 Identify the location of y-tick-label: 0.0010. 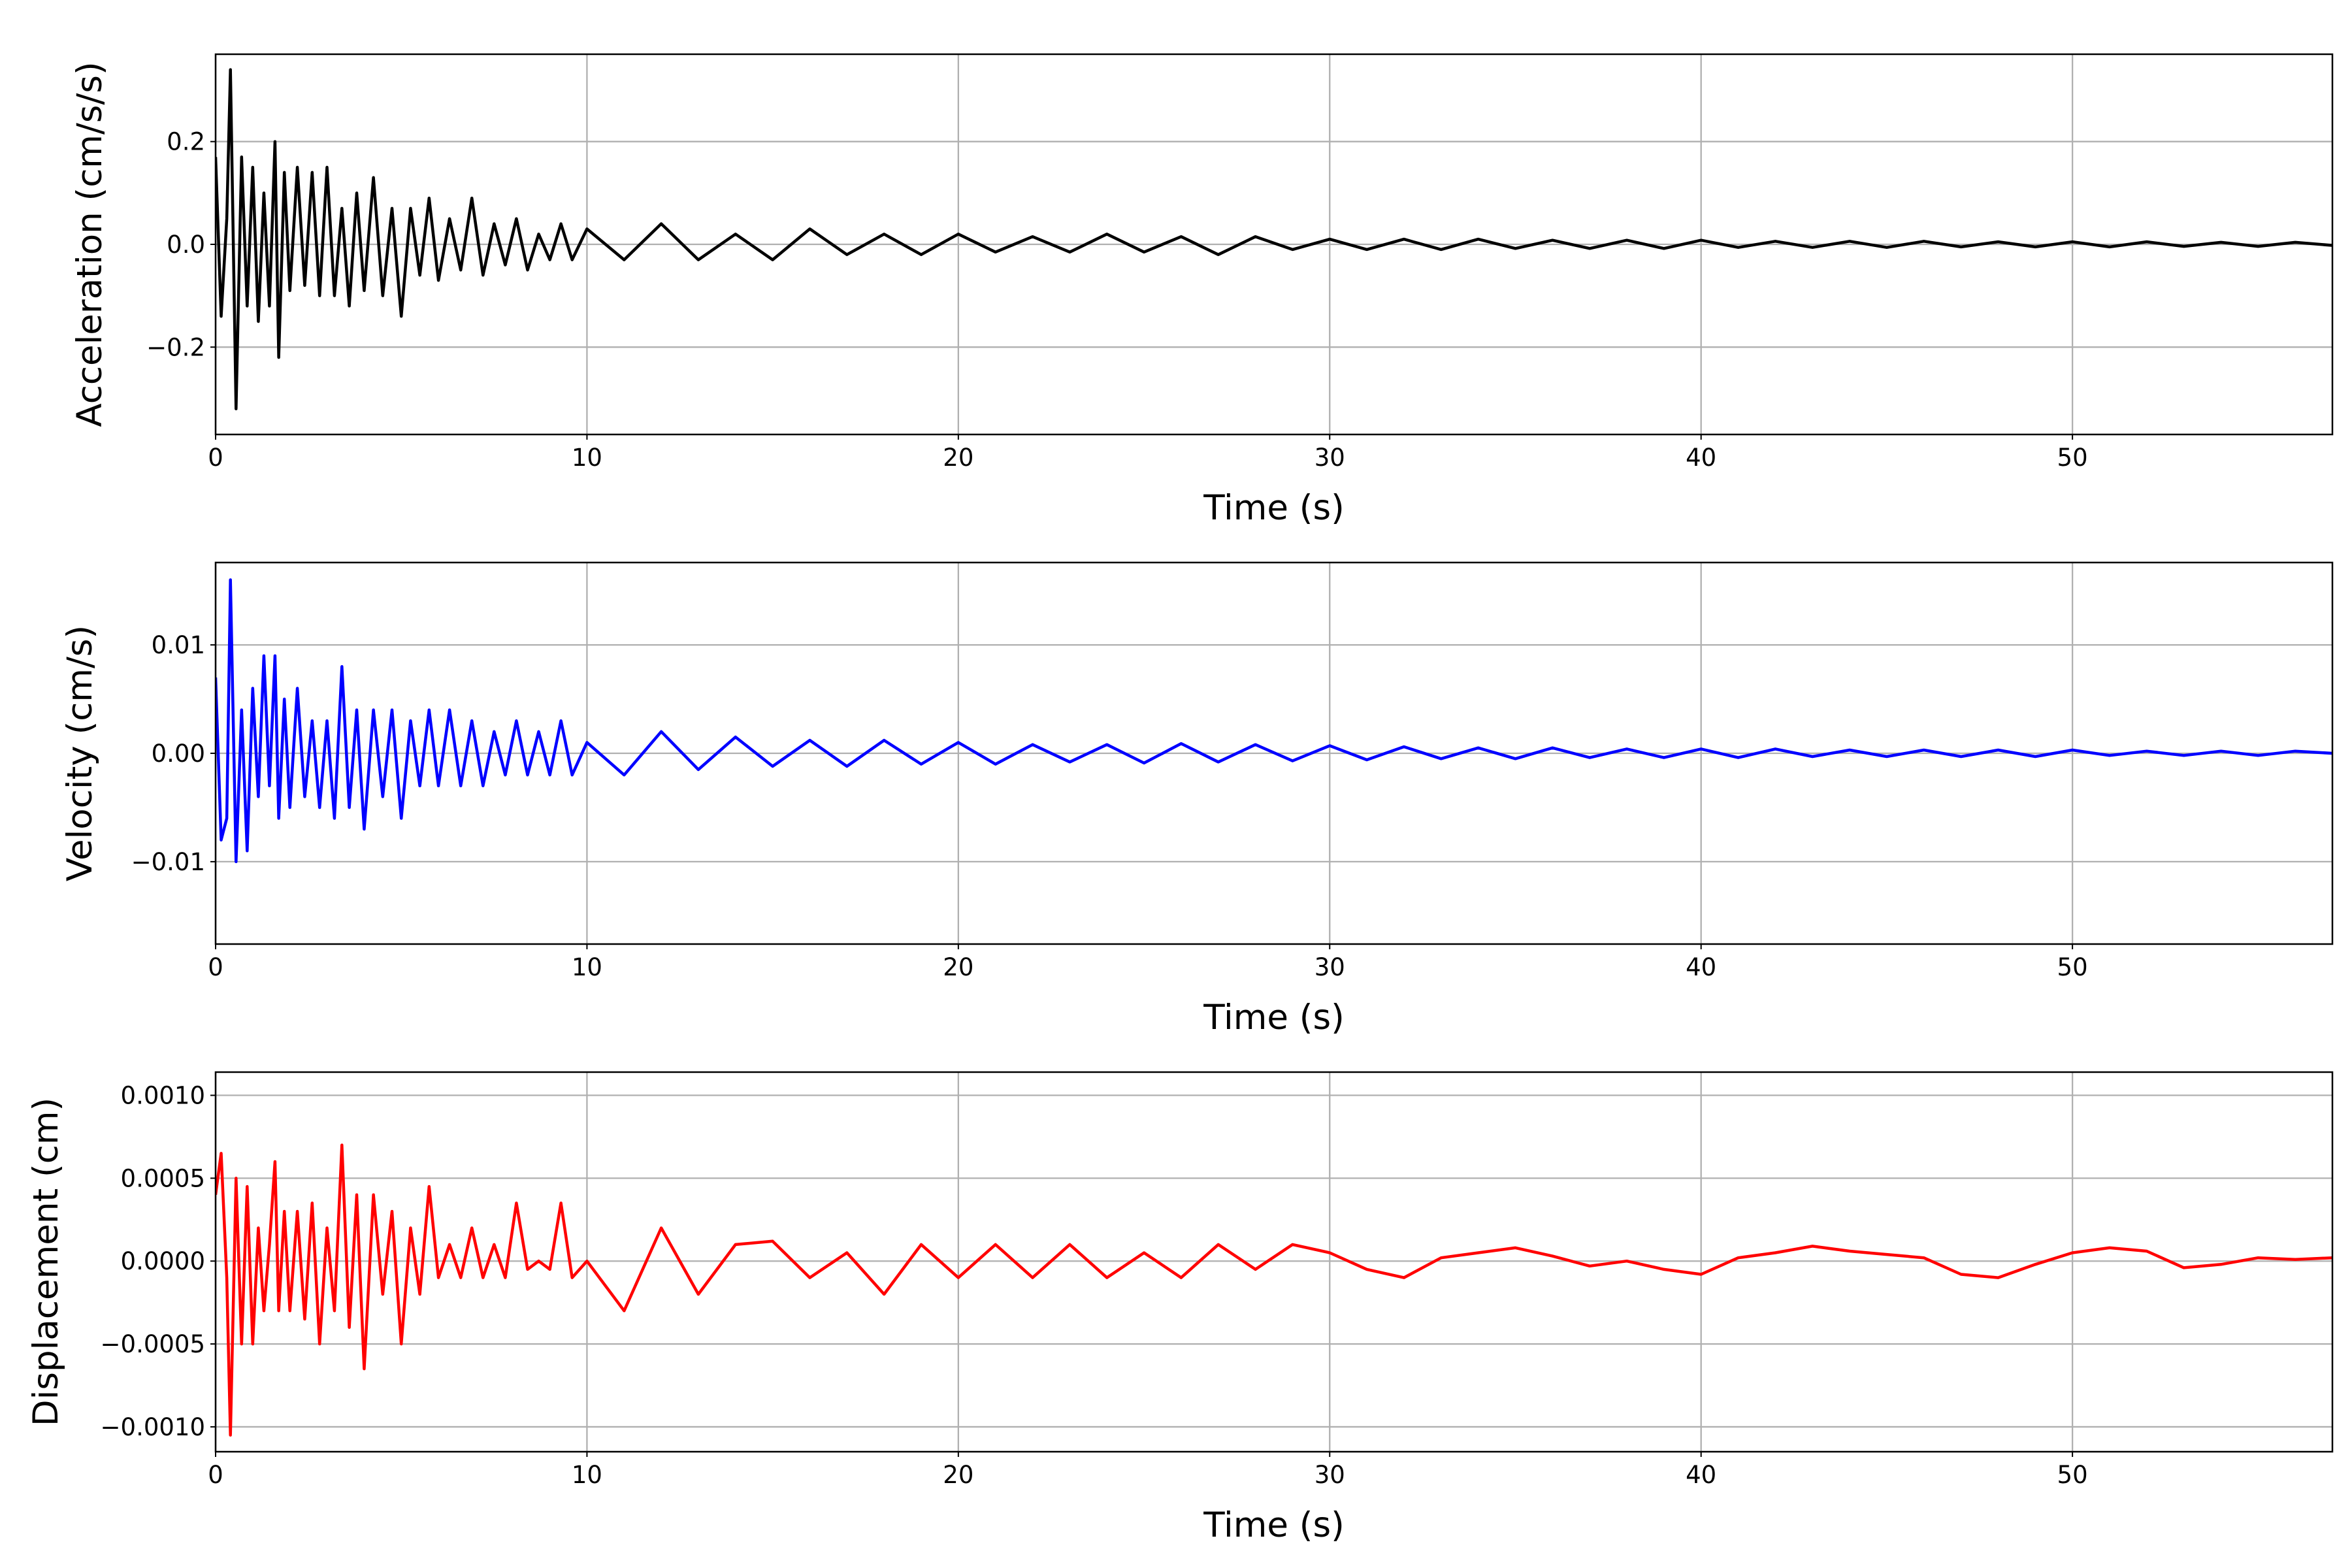
(163, 1096).